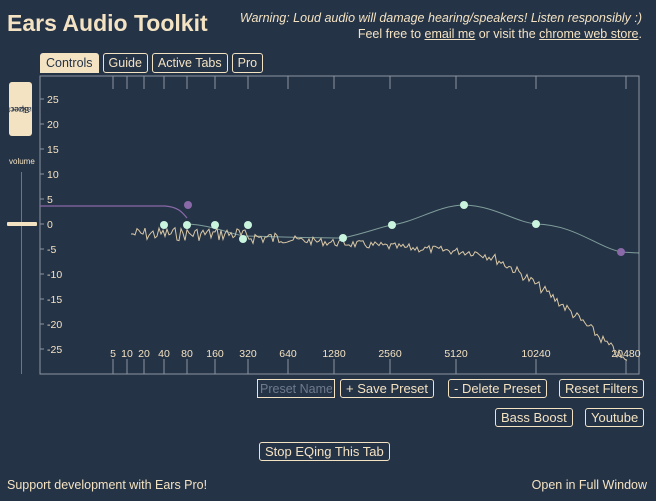 This screenshot has width=656, height=501. Describe the element at coordinates (535, 354) in the screenshot. I see `x-tick-label: 10240` at that location.